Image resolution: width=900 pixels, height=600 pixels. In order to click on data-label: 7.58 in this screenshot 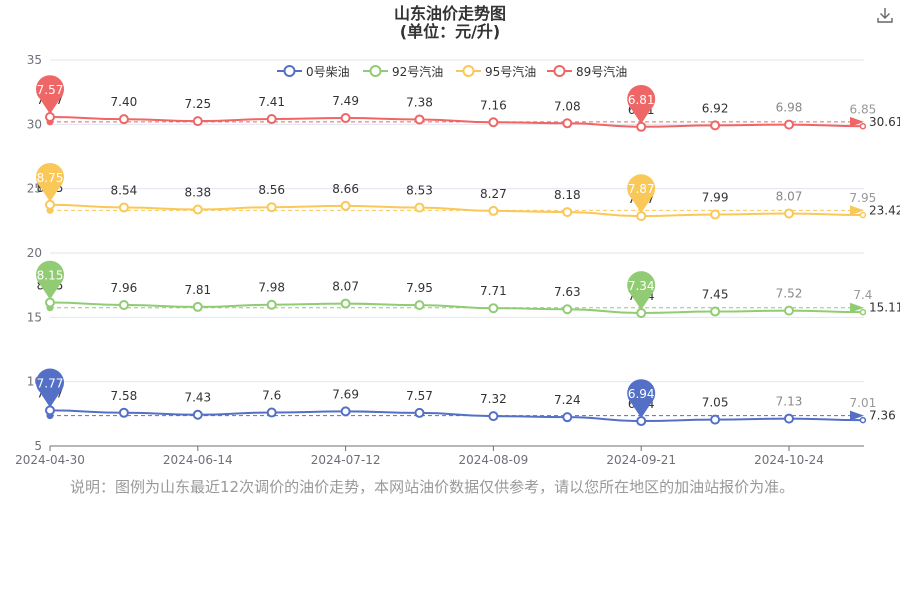, I will do `click(124, 396)`.